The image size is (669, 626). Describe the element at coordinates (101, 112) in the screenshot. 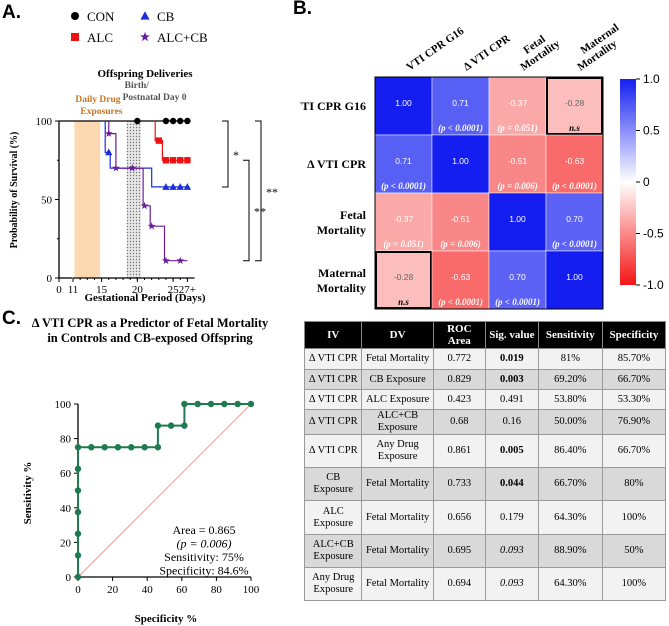

I see `drug-exposure-label-2: Exposures` at that location.